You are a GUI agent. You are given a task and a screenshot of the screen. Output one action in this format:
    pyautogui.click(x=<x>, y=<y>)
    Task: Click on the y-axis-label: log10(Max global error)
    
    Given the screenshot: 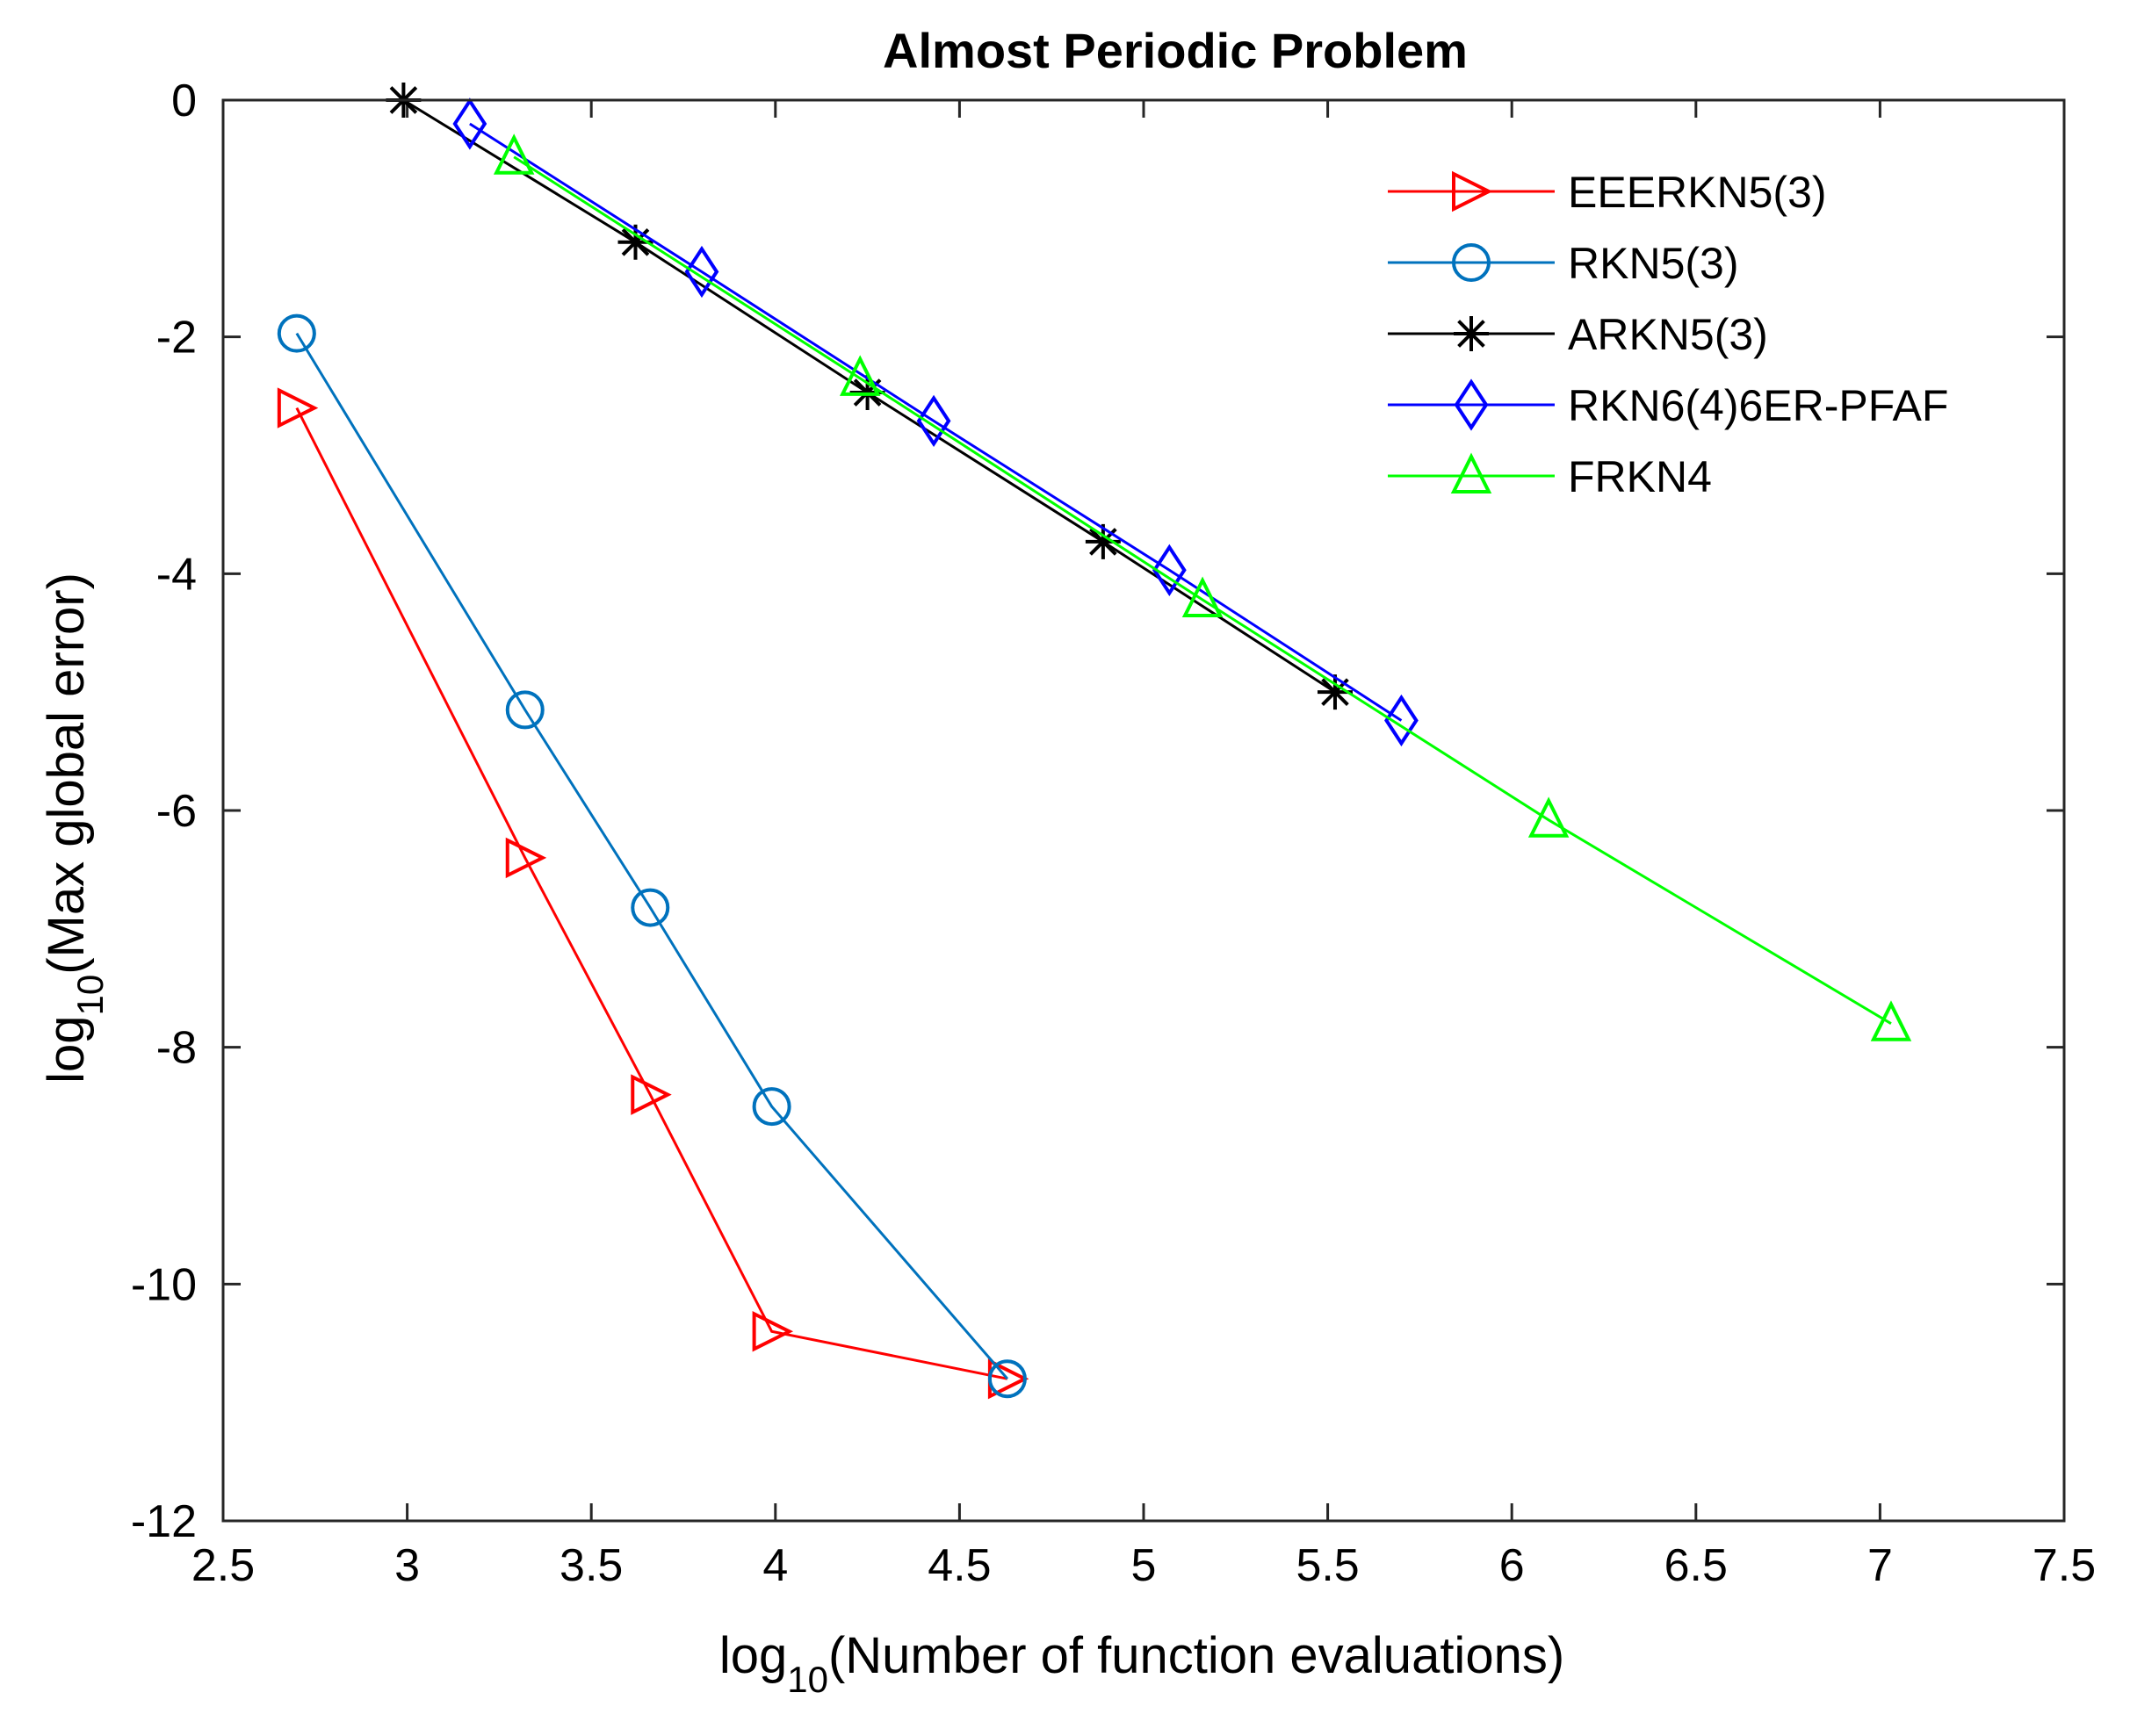 What is the action you would take?
    pyautogui.click(x=74, y=828)
    